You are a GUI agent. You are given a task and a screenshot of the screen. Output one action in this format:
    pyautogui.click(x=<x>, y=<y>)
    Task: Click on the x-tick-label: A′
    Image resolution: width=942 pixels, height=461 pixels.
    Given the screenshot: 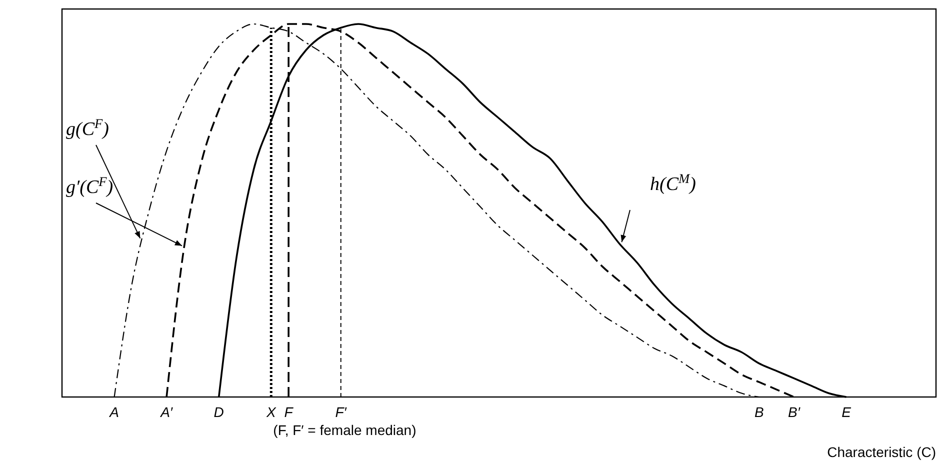 What is the action you would take?
    pyautogui.click(x=167, y=412)
    